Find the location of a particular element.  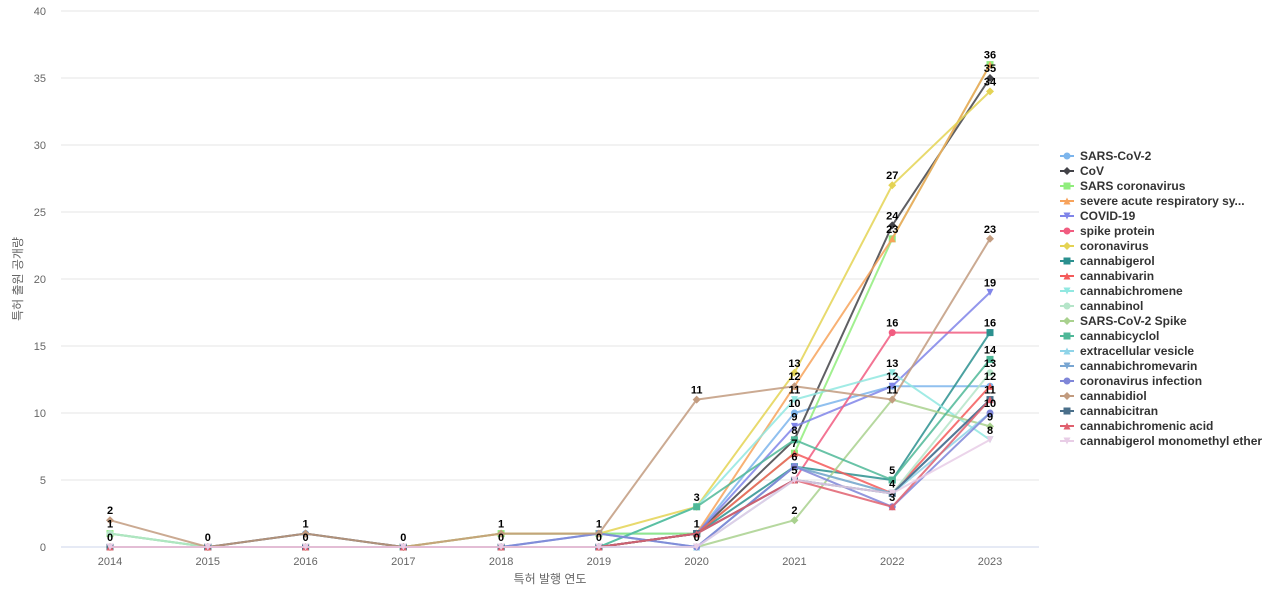

data-label: 4 is located at coordinates (892, 484).